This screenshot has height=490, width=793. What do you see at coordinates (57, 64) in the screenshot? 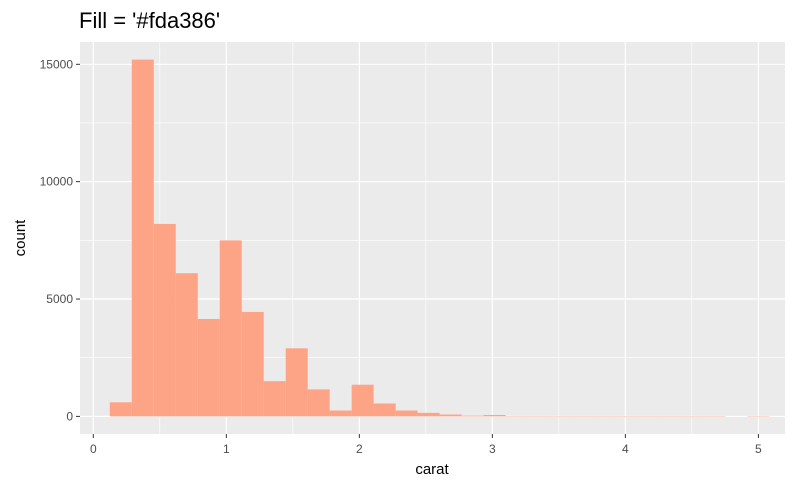
I see `y-tick-label: 15000` at bounding box center [57, 64].